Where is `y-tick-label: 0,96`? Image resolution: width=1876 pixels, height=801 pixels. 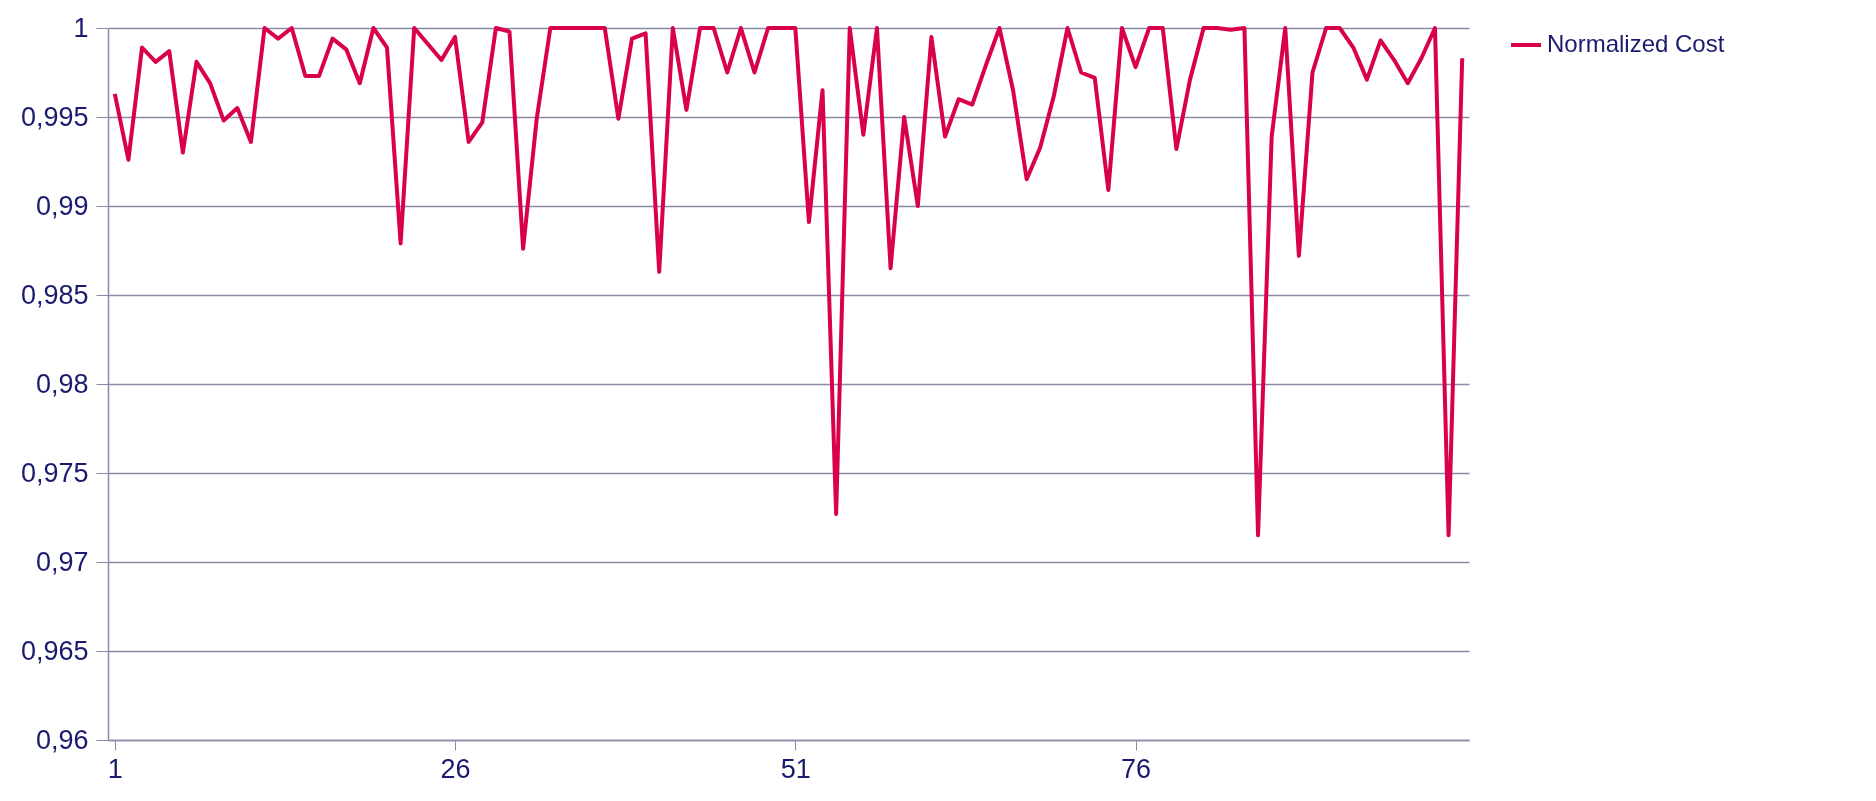 y-tick-label: 0,96 is located at coordinates (62, 739).